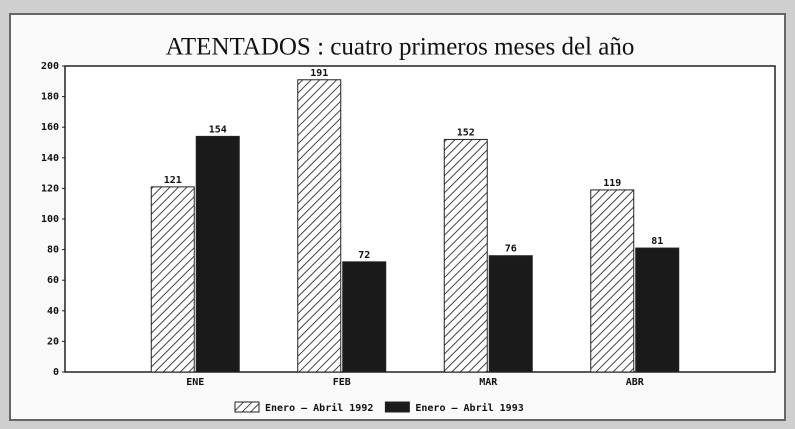 Image resolution: width=795 pixels, height=429 pixels. I want to click on value-label: 152, so click(466, 132).